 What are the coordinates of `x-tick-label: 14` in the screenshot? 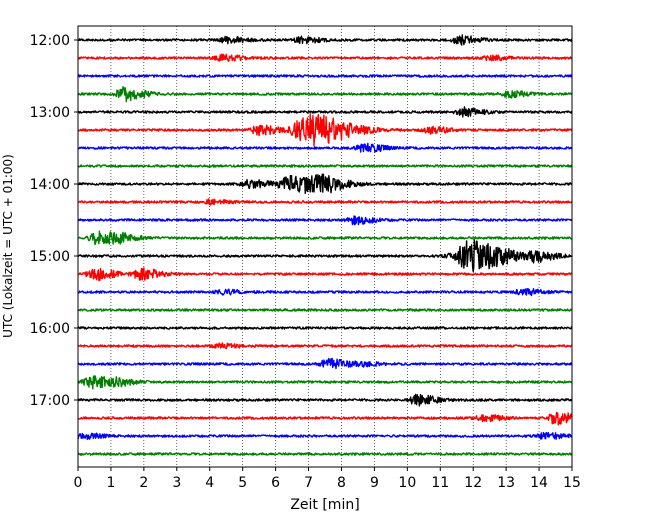 It's located at (539, 483).